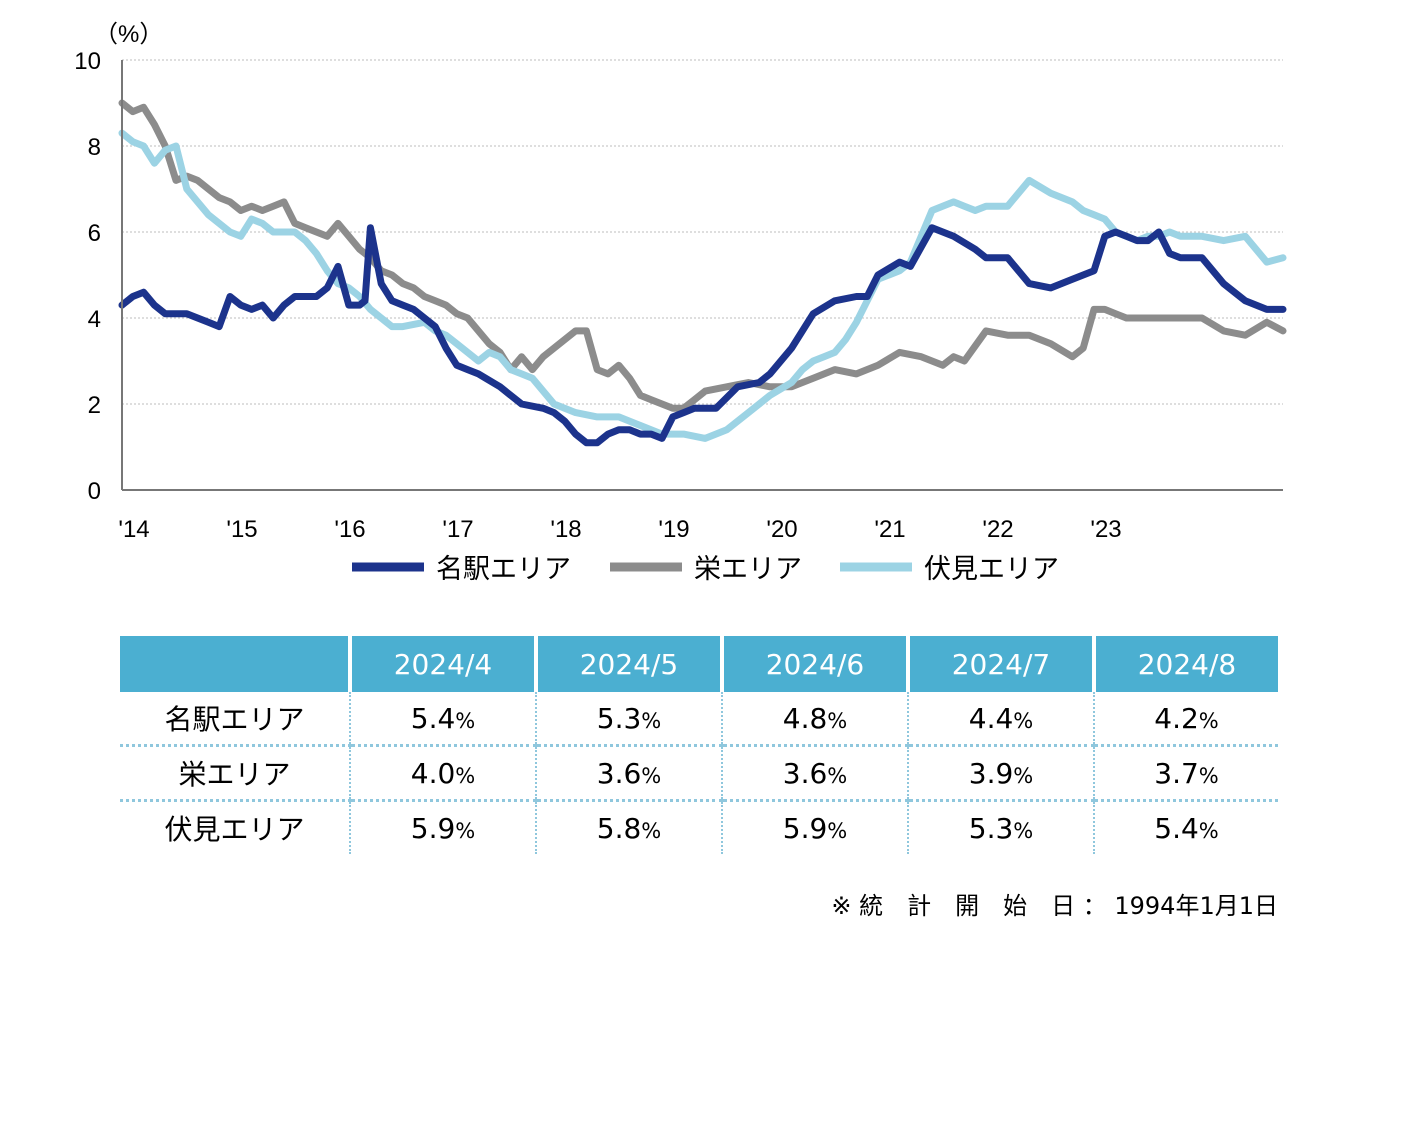 This screenshot has width=1412, height=1148. Describe the element at coordinates (503, 569) in the screenshot. I see `legend-label: 名駅エリア` at that location.